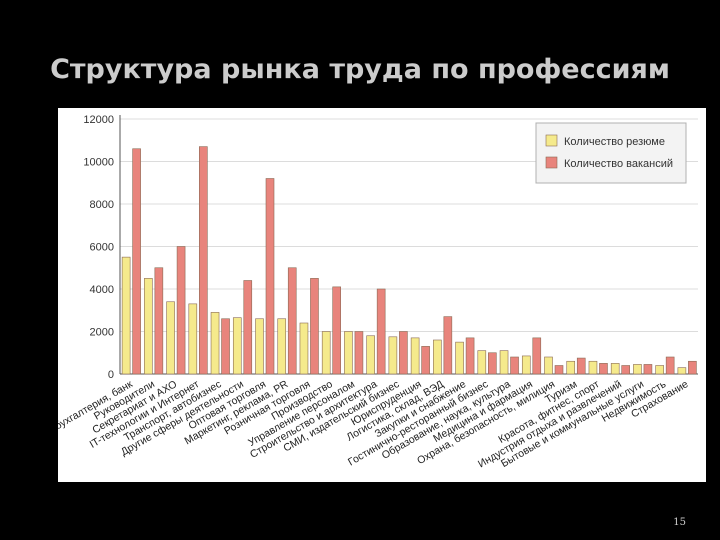  I want to click on y-tick-label: 8000, so click(102, 205).